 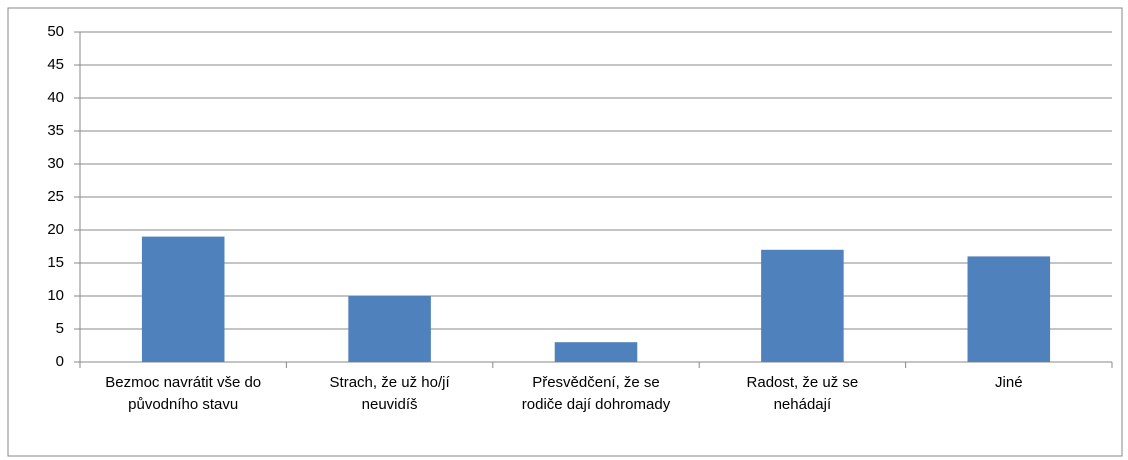 What do you see at coordinates (55, 130) in the screenshot?
I see `y-tick-label: 35` at bounding box center [55, 130].